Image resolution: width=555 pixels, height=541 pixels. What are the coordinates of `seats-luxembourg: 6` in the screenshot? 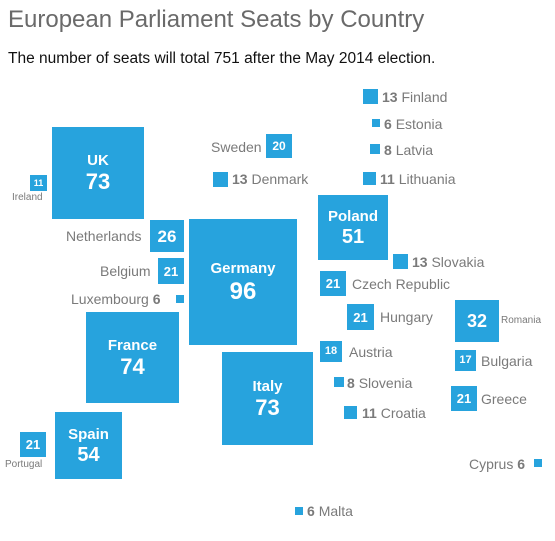 It's located at (156, 299).